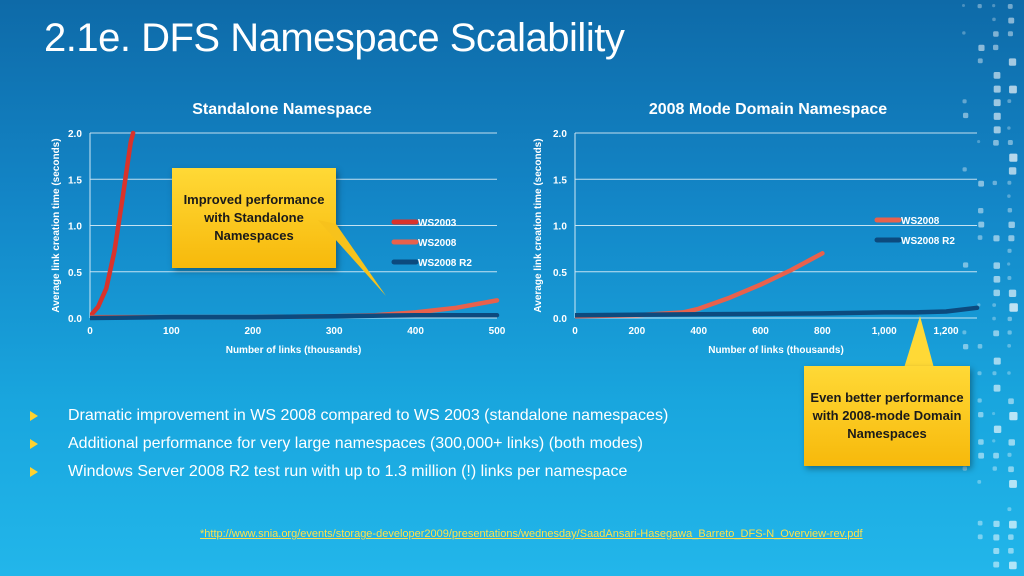  I want to click on chart-title: 2008 Mode Domain Namespace, so click(768, 109).